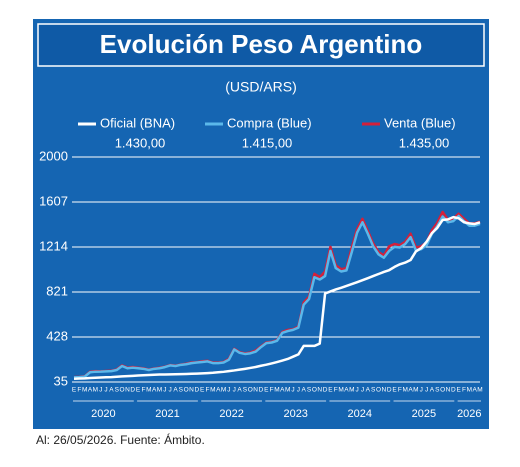 This screenshot has height=467, width=520. What do you see at coordinates (57, 290) in the screenshot?
I see `y-tick-label: 821` at bounding box center [57, 290].